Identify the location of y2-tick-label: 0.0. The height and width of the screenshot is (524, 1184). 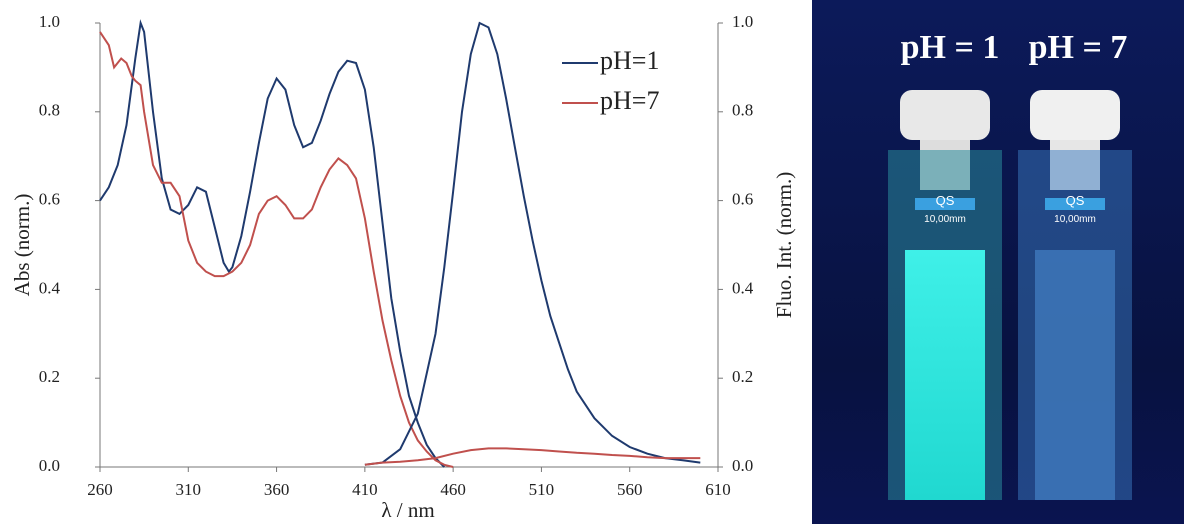
(742, 465).